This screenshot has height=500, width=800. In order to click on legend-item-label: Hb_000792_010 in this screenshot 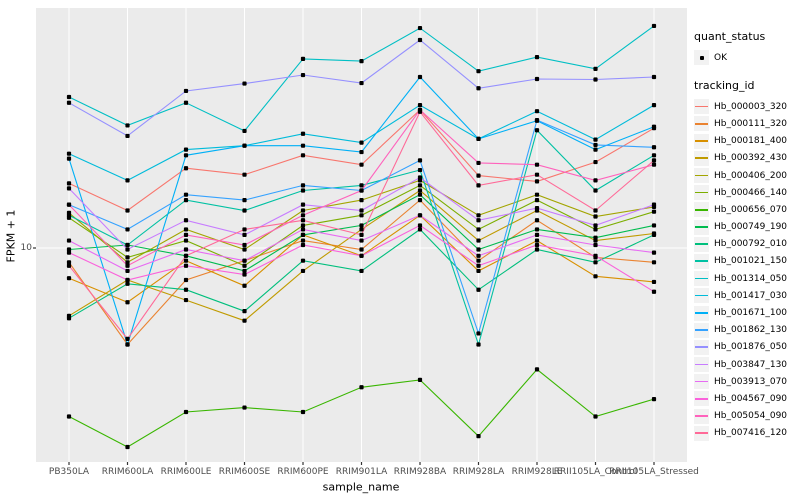, I will do `click(751, 244)`.